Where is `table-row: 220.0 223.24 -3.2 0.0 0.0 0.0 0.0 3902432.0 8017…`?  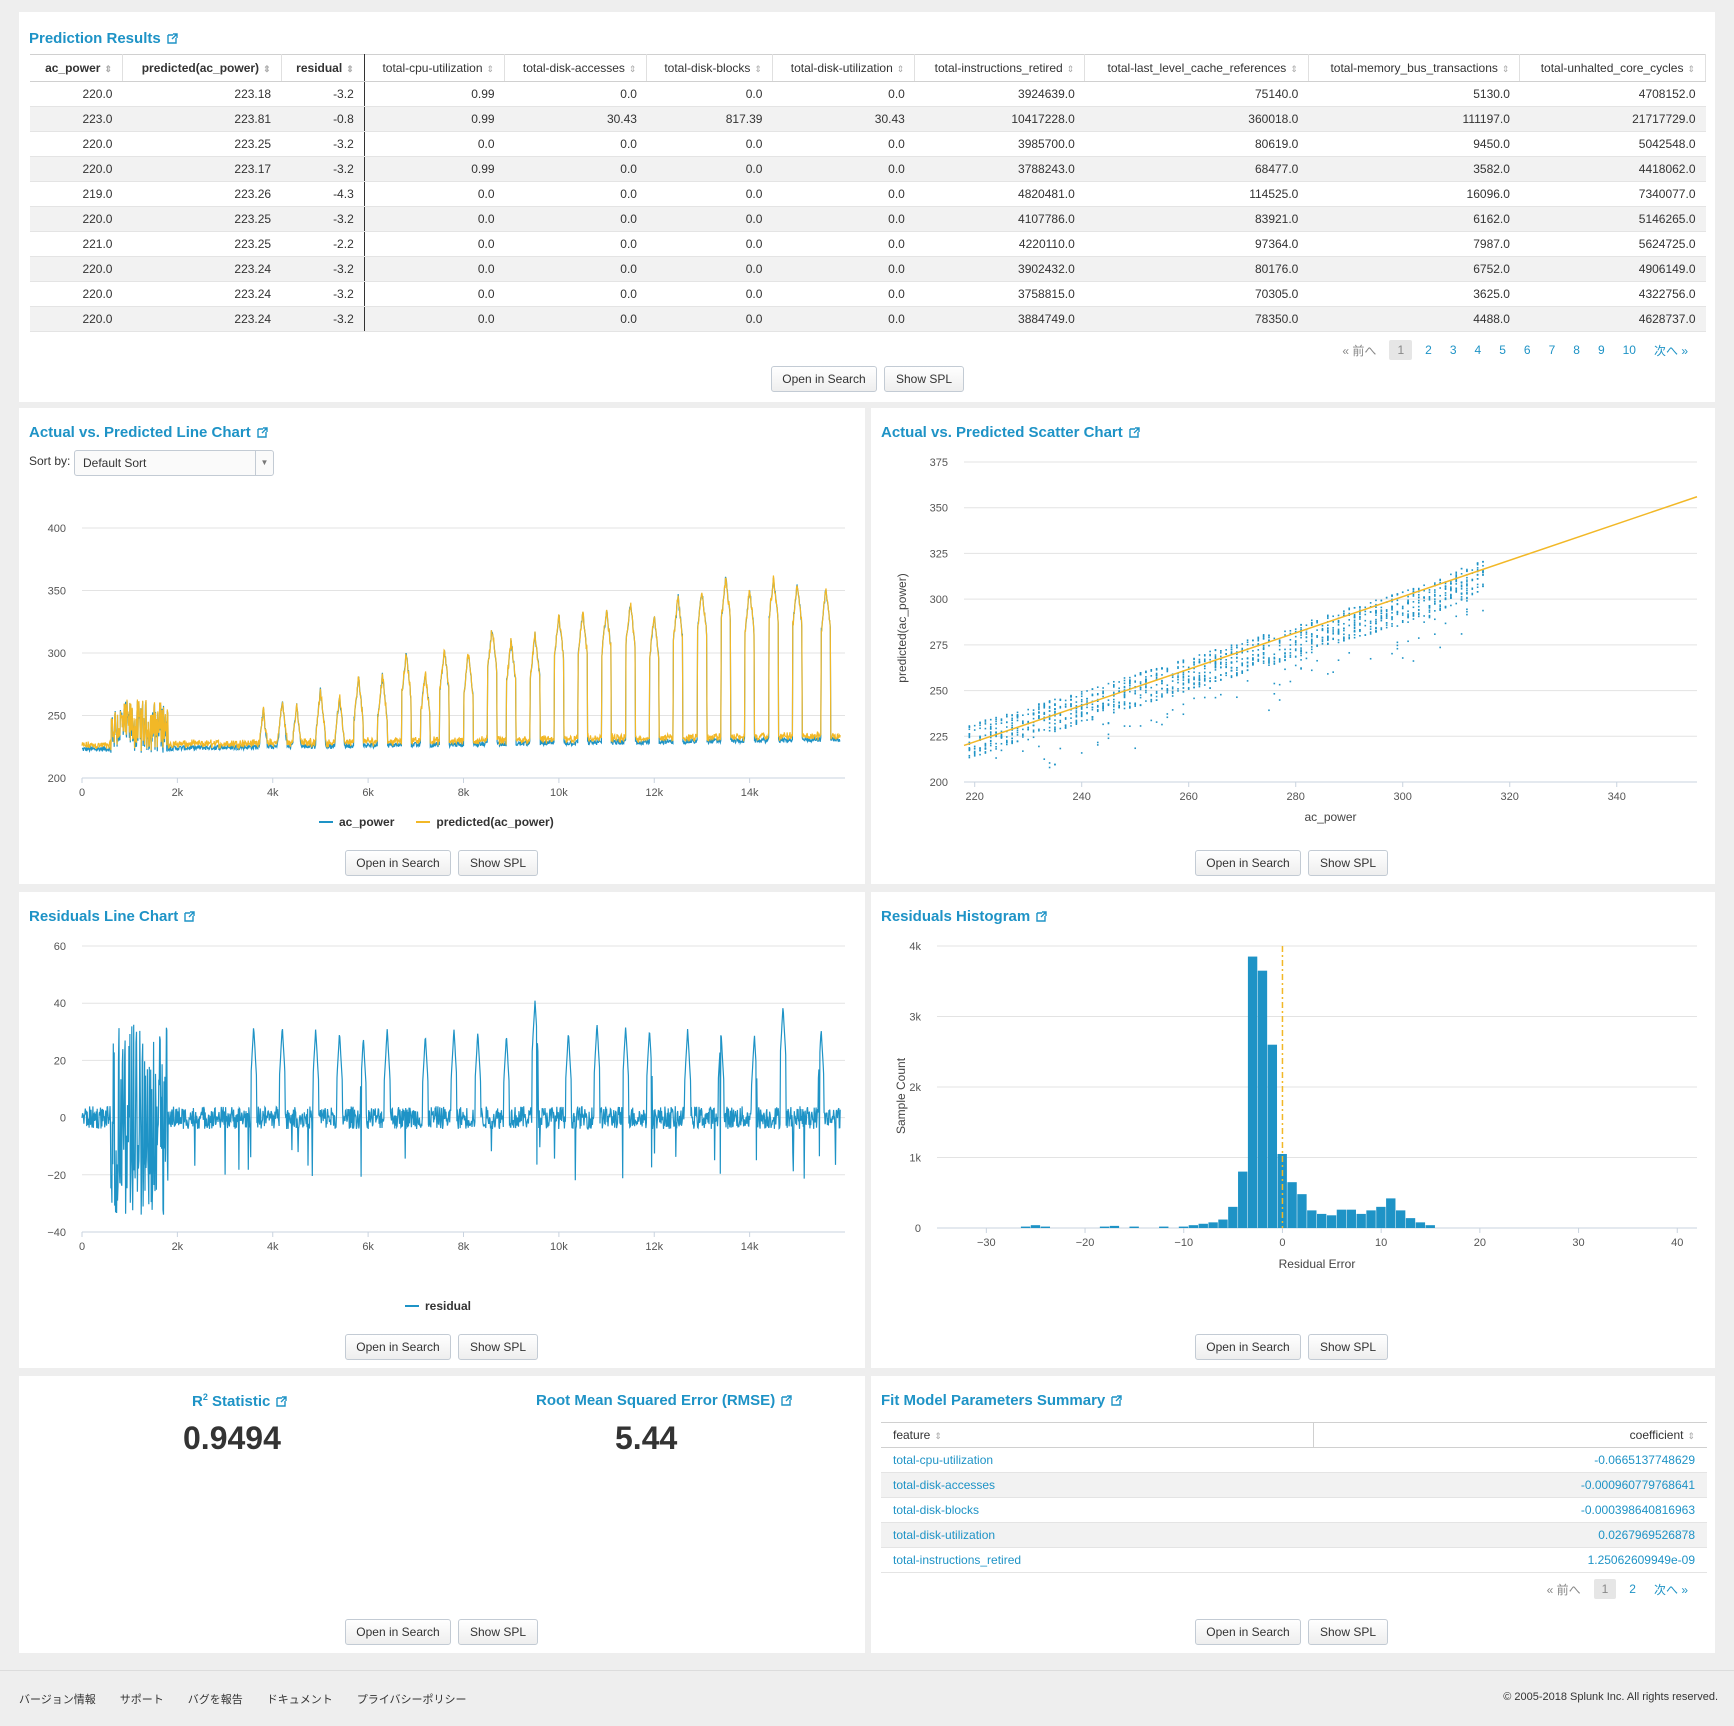
table-row: 220.0 223.24 -3.2 0.0 0.0 0.0 0.0 3902432.0 8017… is located at coordinates (868, 269).